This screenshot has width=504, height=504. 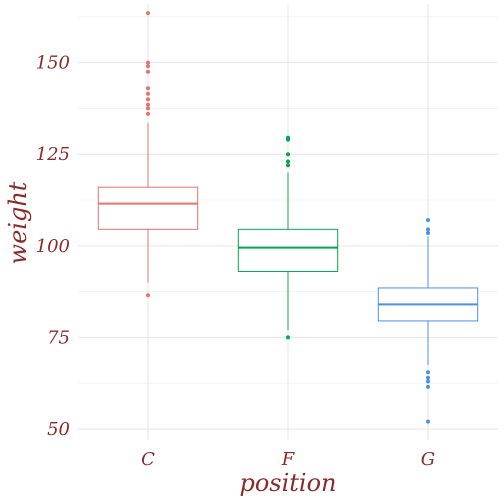 What do you see at coordinates (428, 321) in the screenshot?
I see `box-G` at bounding box center [428, 321].